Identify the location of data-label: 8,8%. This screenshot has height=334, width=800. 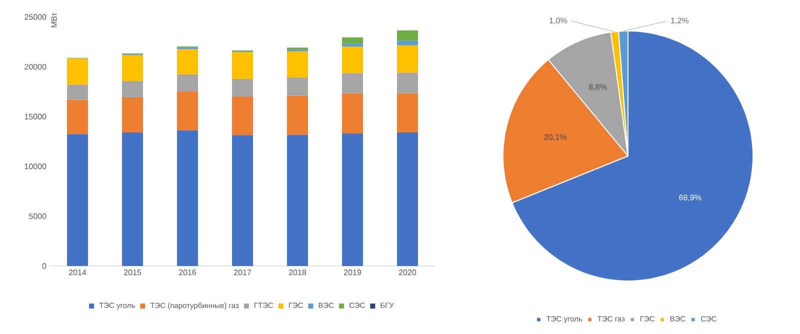
(598, 87).